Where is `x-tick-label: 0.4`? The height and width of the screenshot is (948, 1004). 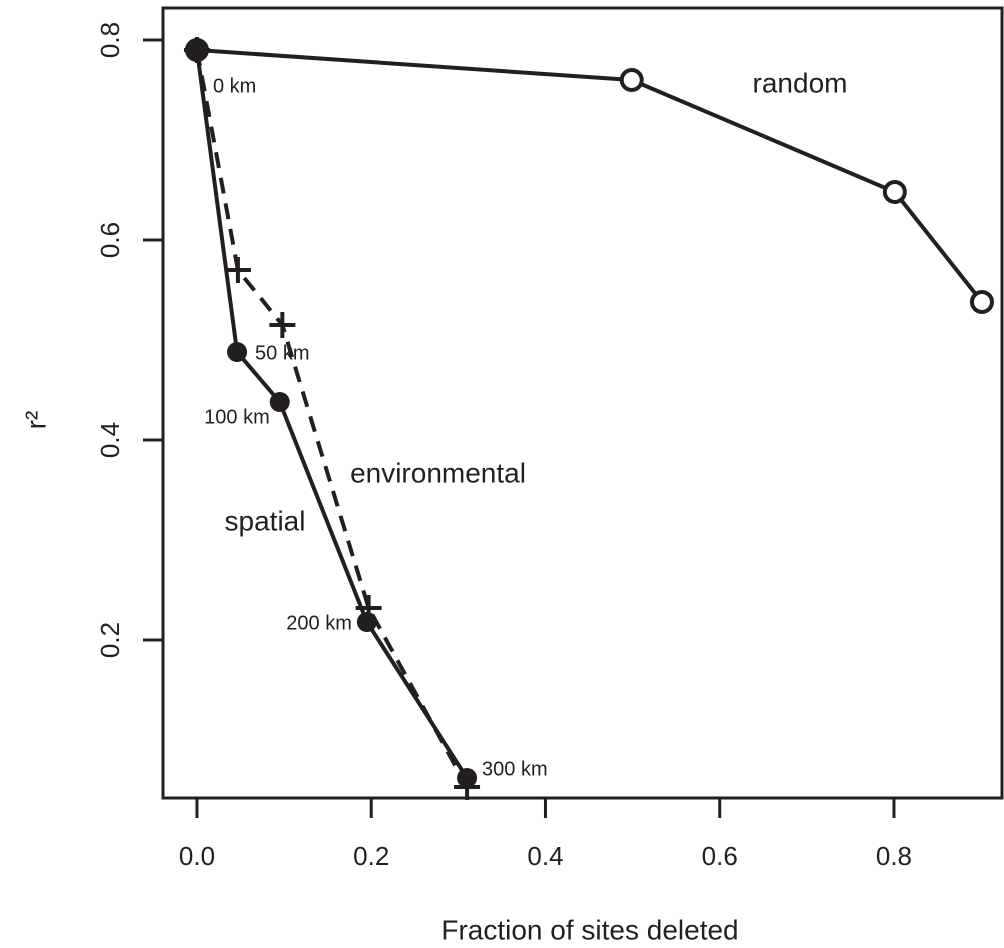 x-tick-label: 0.4 is located at coordinates (545, 856).